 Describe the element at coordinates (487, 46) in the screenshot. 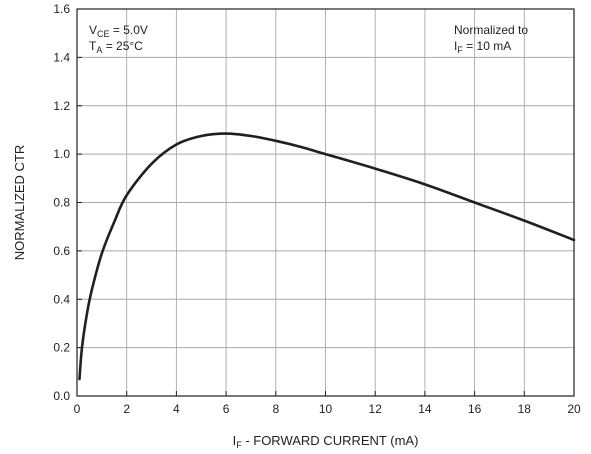

I see `annotation-if-value: = 10 mA` at that location.